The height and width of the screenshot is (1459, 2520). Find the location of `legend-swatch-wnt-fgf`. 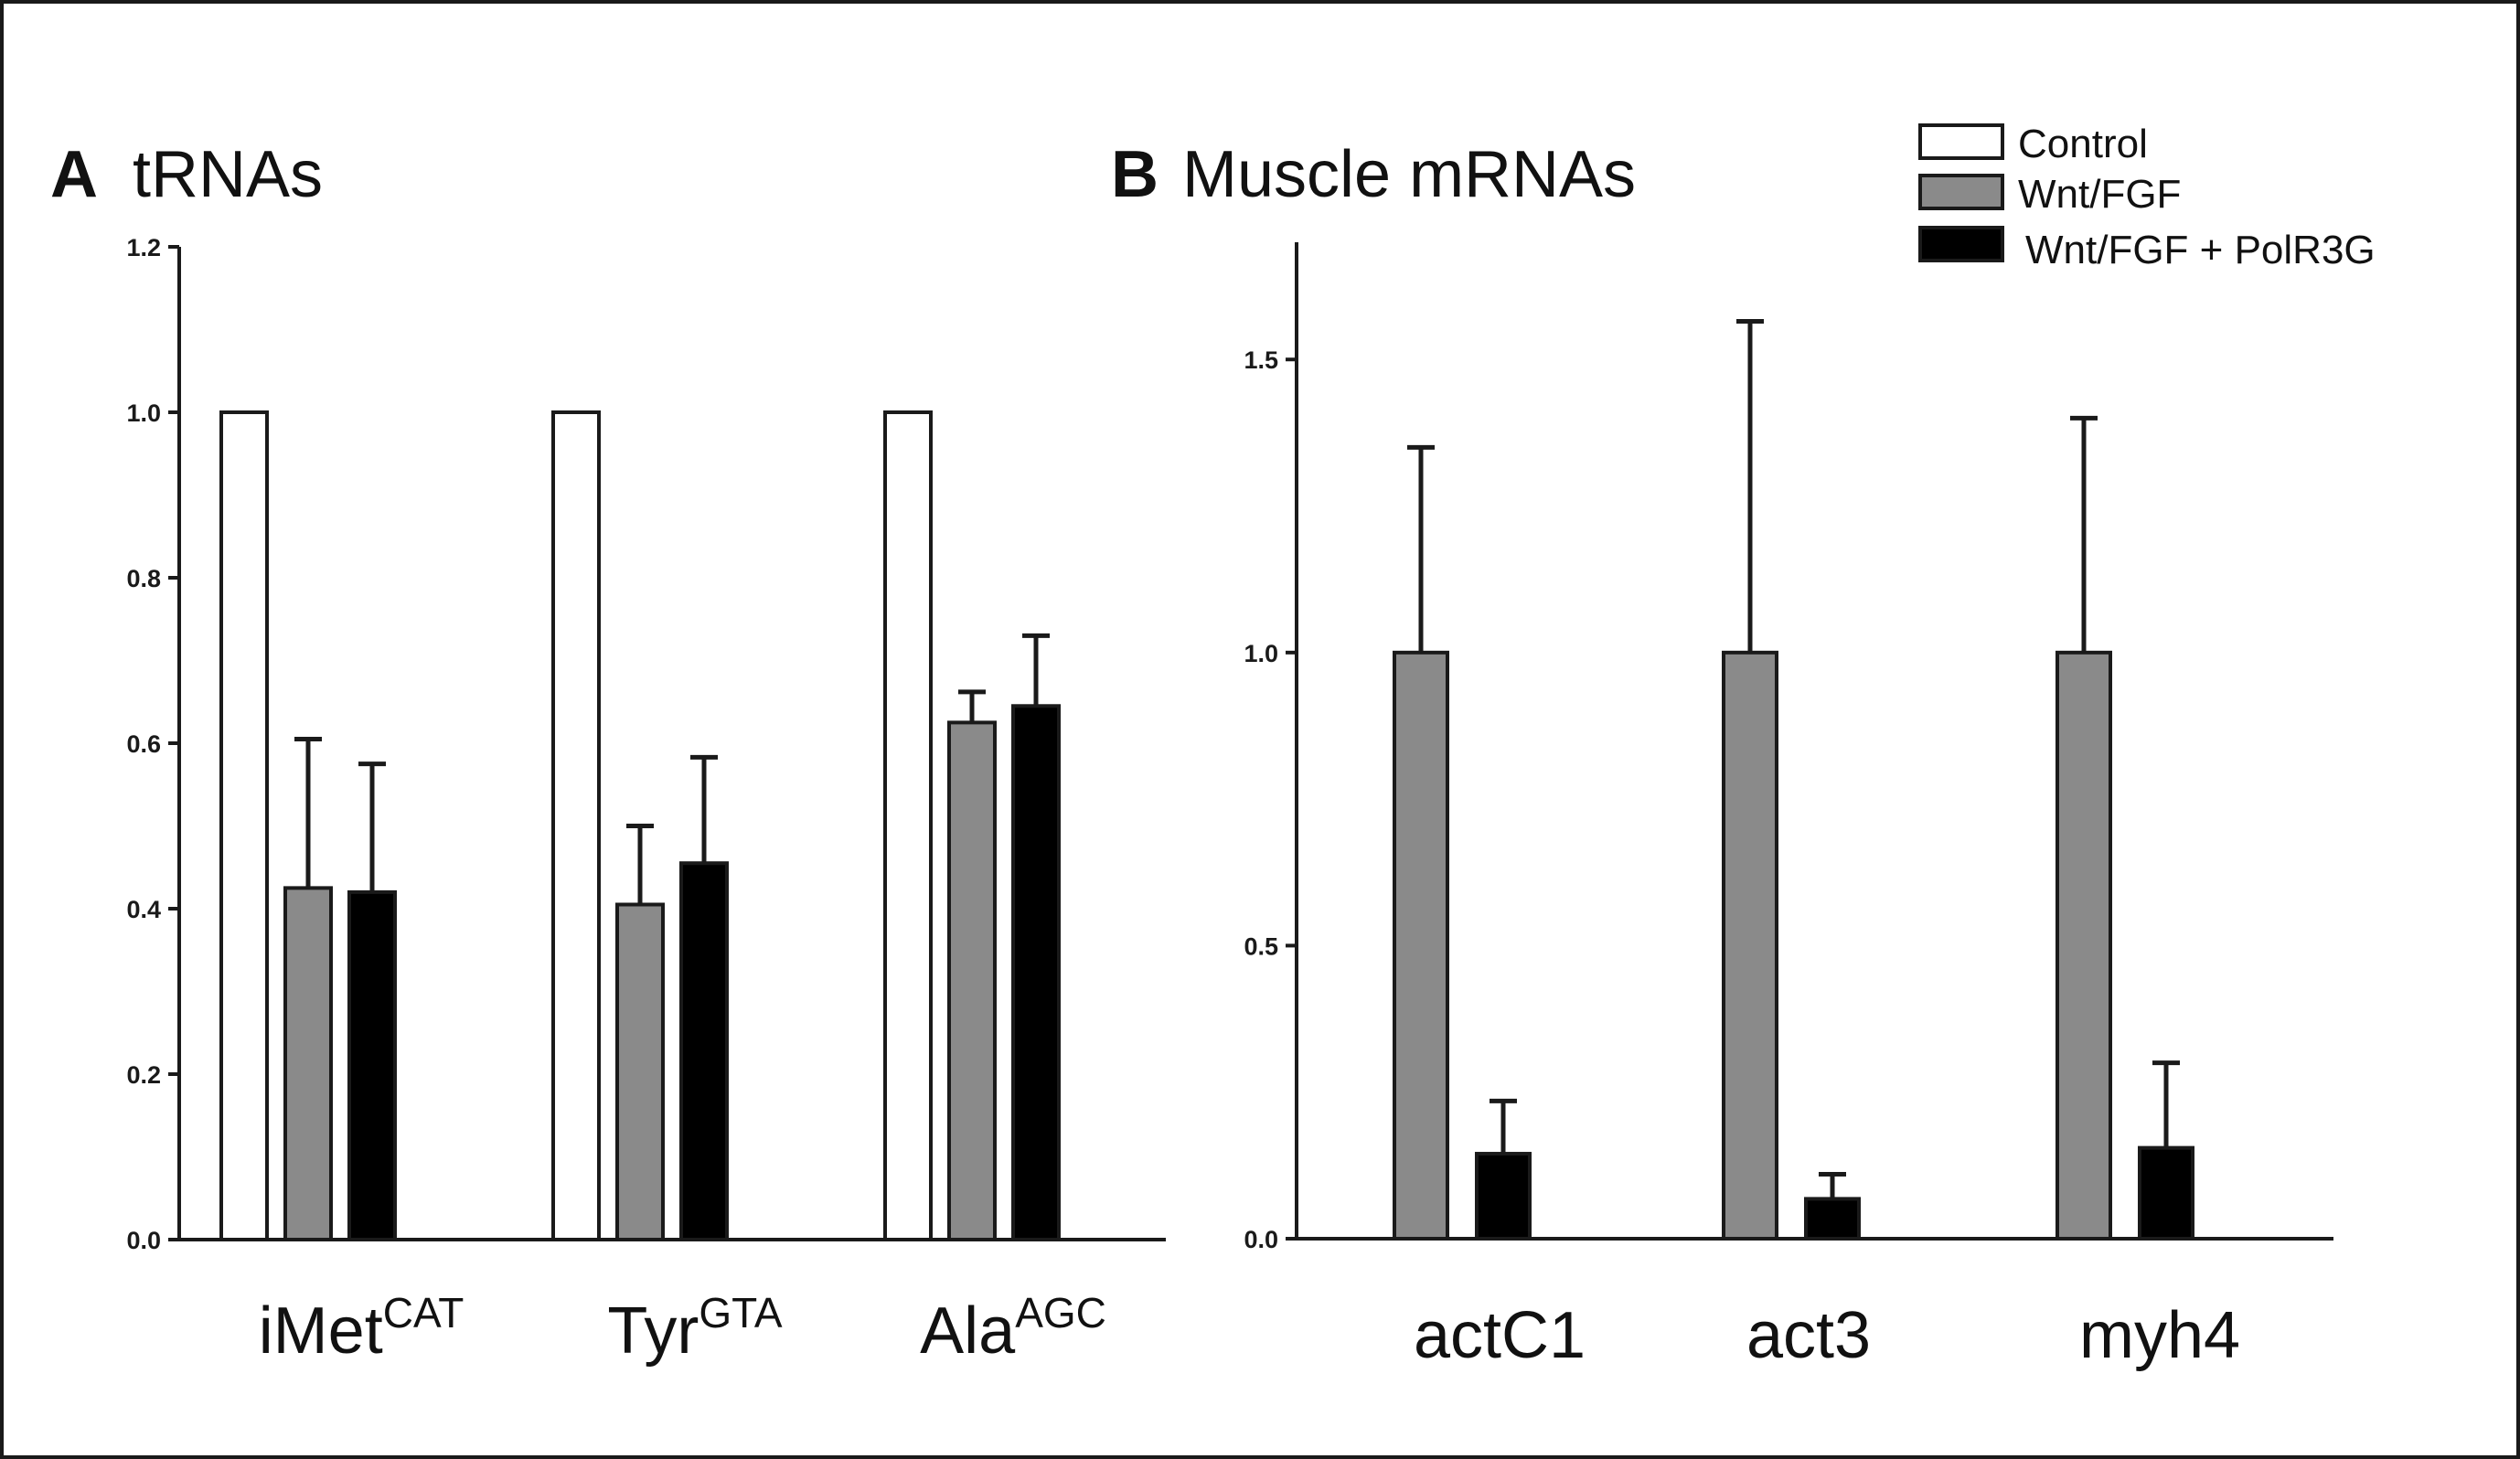

legend-swatch-wnt-fgf is located at coordinates (1961, 192).